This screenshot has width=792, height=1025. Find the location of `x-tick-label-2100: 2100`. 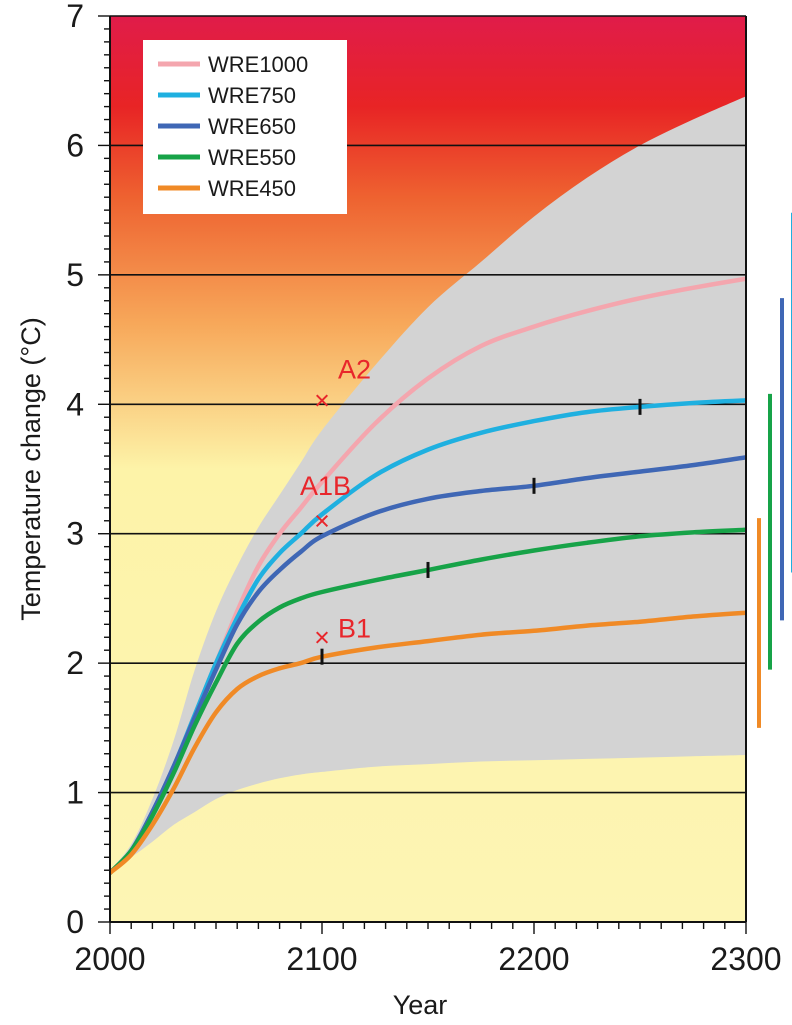

x-tick-label-2100: 2100 is located at coordinates (321, 959).